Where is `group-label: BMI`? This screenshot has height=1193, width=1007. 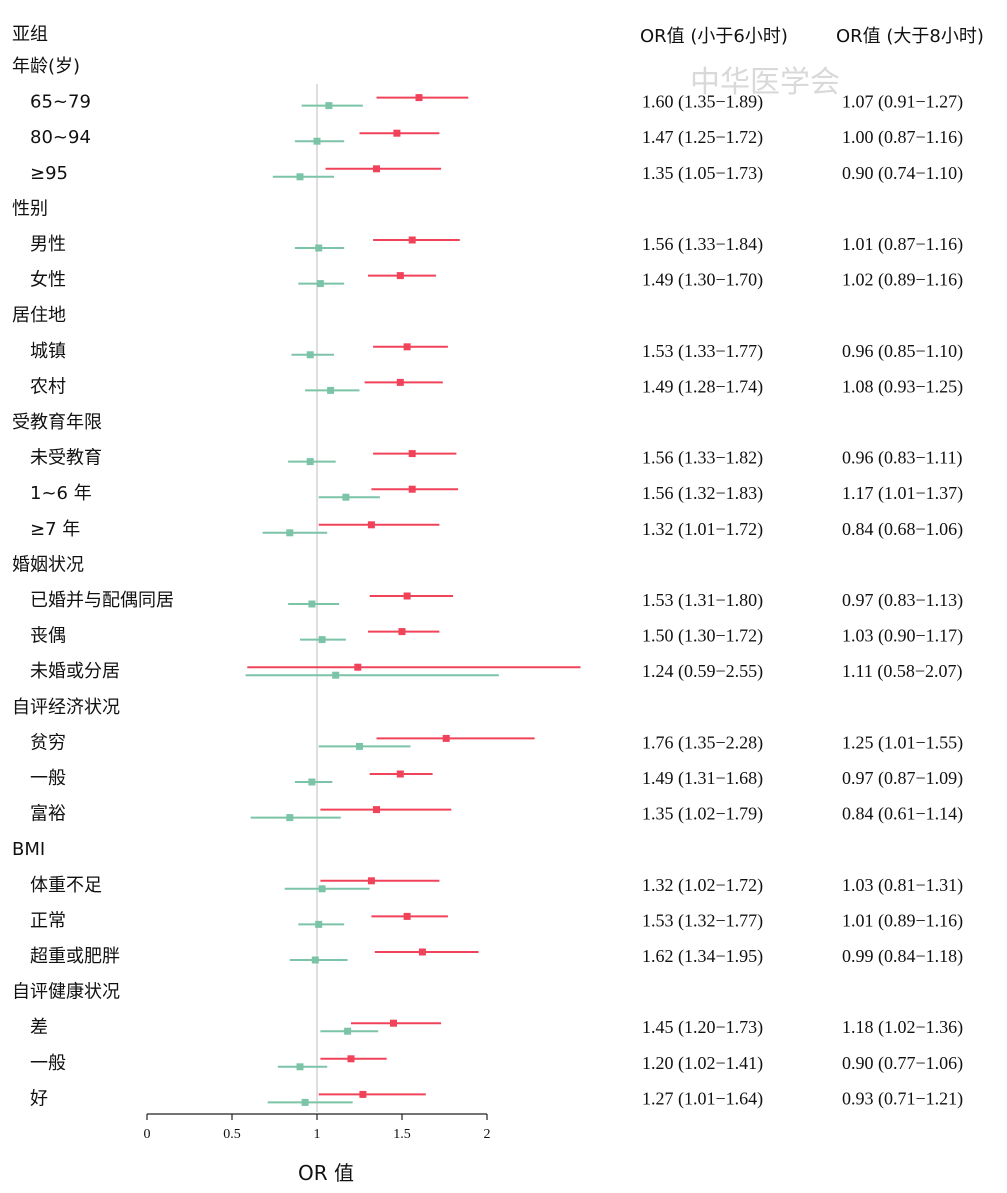
group-label: BMI is located at coordinates (28, 849).